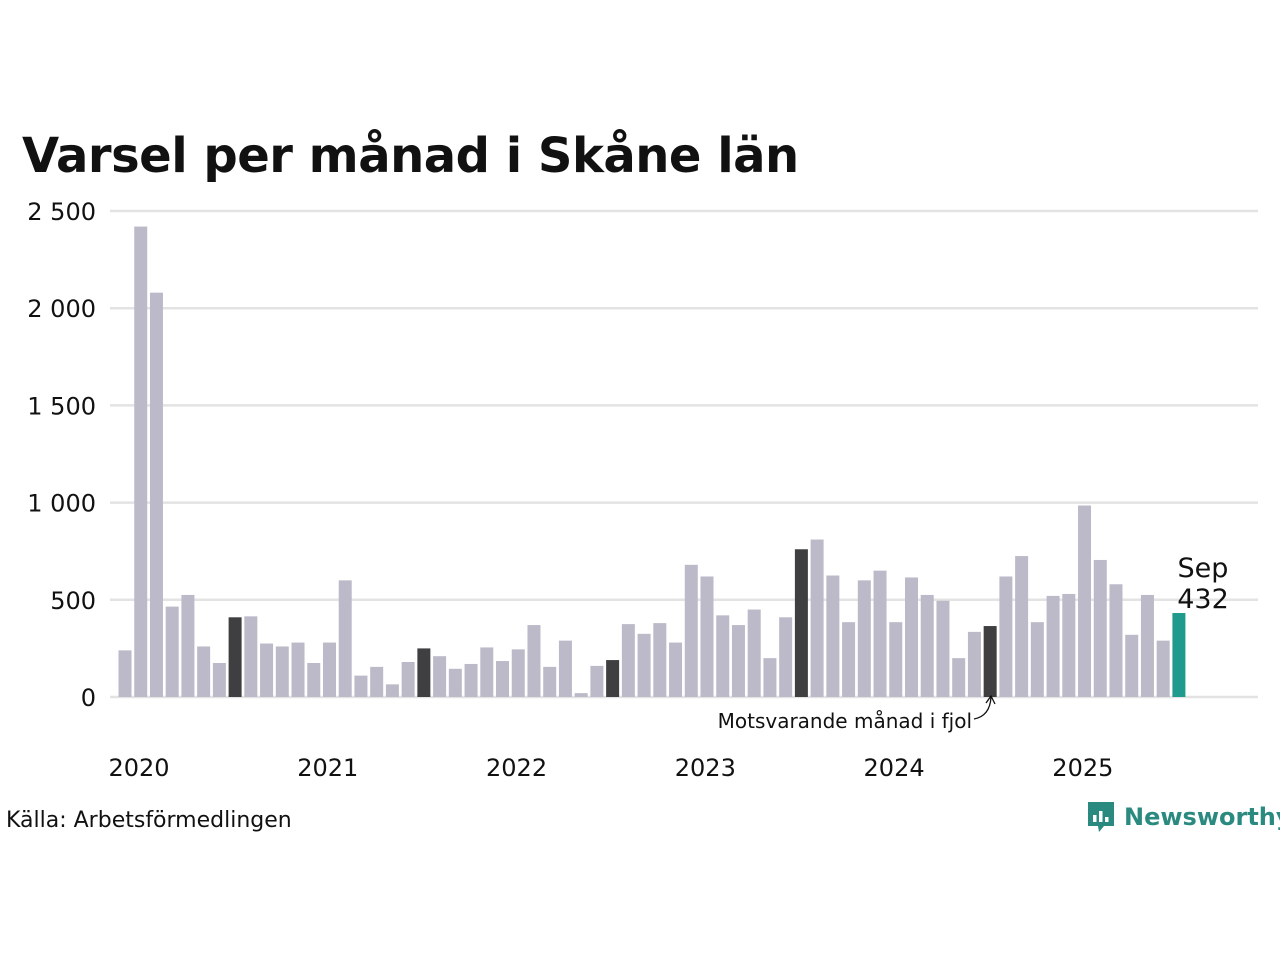 The height and width of the screenshot is (960, 1280). I want to click on y-tick-label: 500, so click(73, 601).